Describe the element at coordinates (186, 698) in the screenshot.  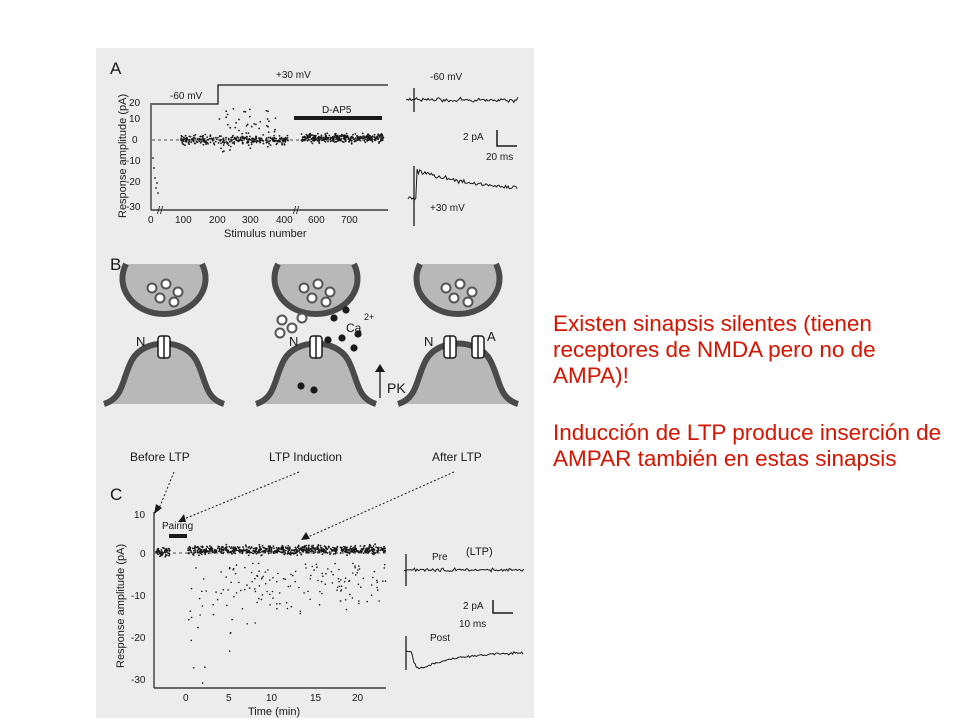
I see `panel-c-xtick: 0` at that location.